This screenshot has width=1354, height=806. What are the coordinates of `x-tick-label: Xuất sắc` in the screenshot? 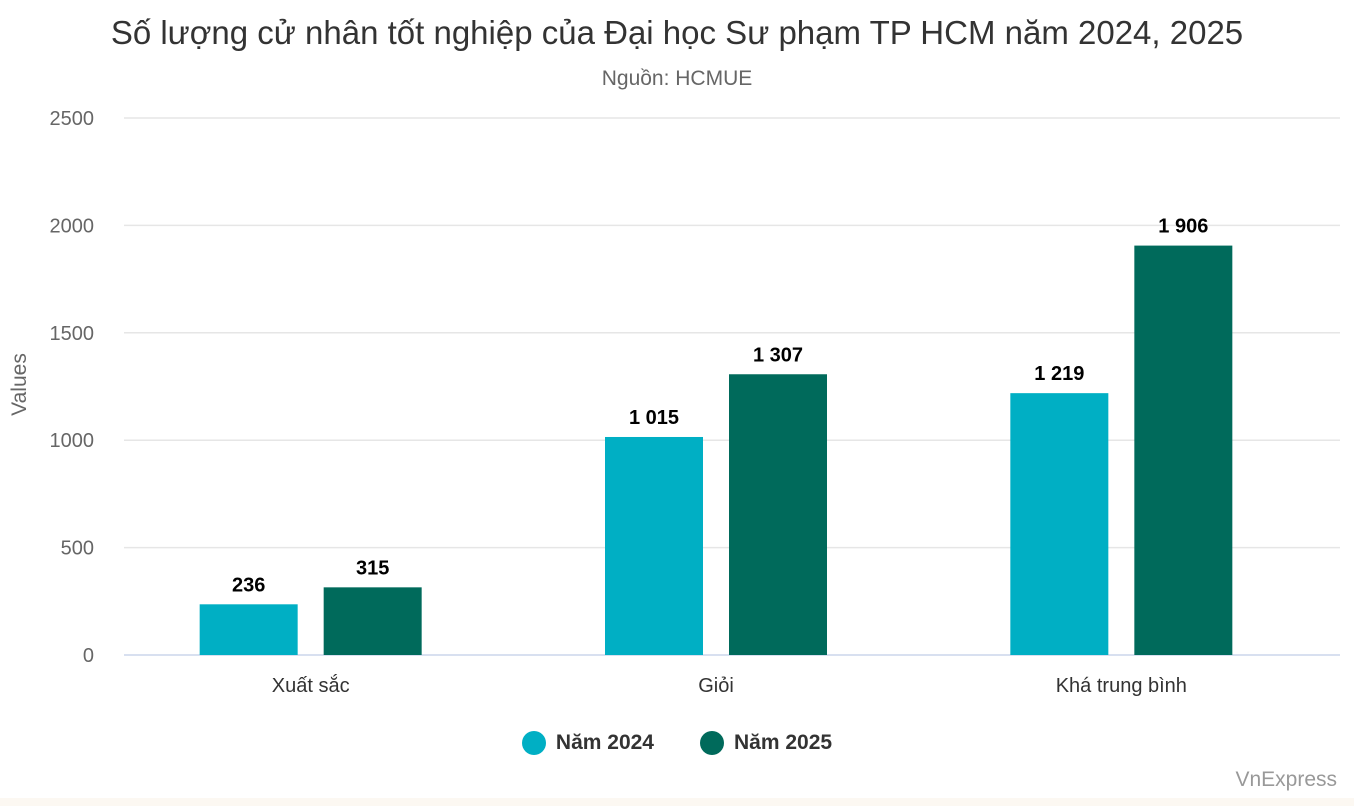 It's located at (311, 685).